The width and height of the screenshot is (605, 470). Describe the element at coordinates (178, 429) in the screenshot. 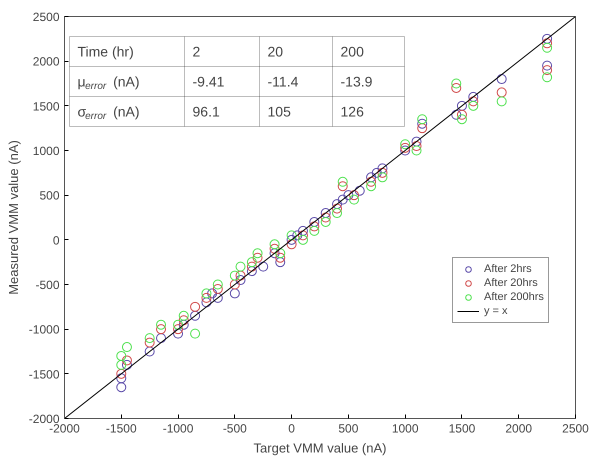

I see `x-tick-label: -1000` at that location.